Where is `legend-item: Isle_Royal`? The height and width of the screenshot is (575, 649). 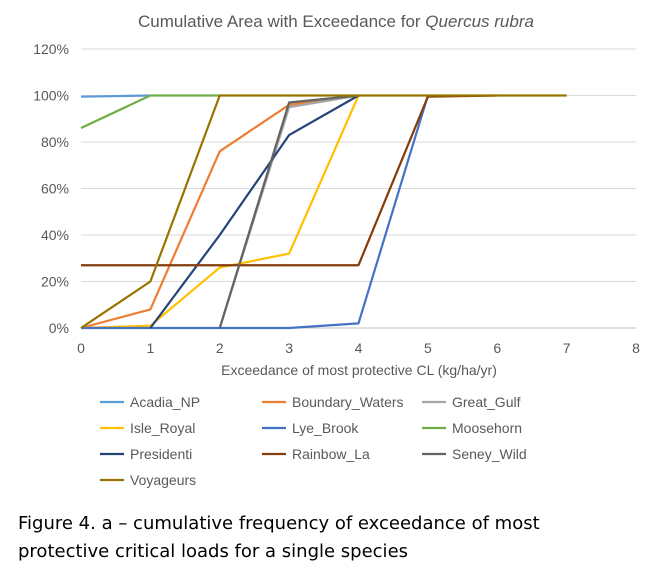 legend-item: Isle_Royal is located at coordinates (147, 428).